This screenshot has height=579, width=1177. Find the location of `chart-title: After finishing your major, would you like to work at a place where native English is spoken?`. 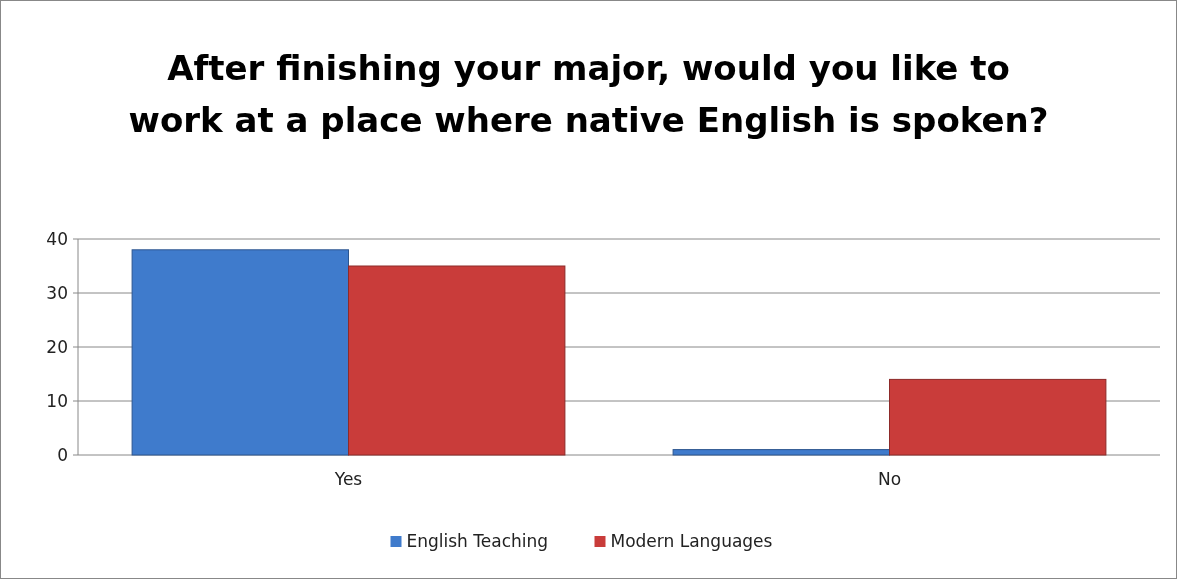

chart-title: After finishing your major, would you like to work at a place where native English is spoken? is located at coordinates (588, 94).